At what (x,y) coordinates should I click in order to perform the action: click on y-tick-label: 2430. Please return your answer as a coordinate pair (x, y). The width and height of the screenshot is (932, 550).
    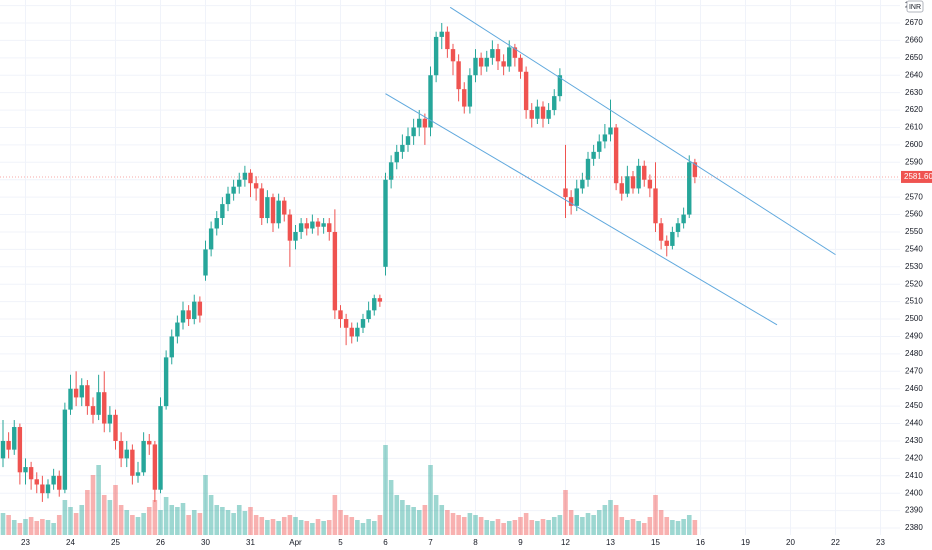
    Looking at the image, I should click on (914, 440).